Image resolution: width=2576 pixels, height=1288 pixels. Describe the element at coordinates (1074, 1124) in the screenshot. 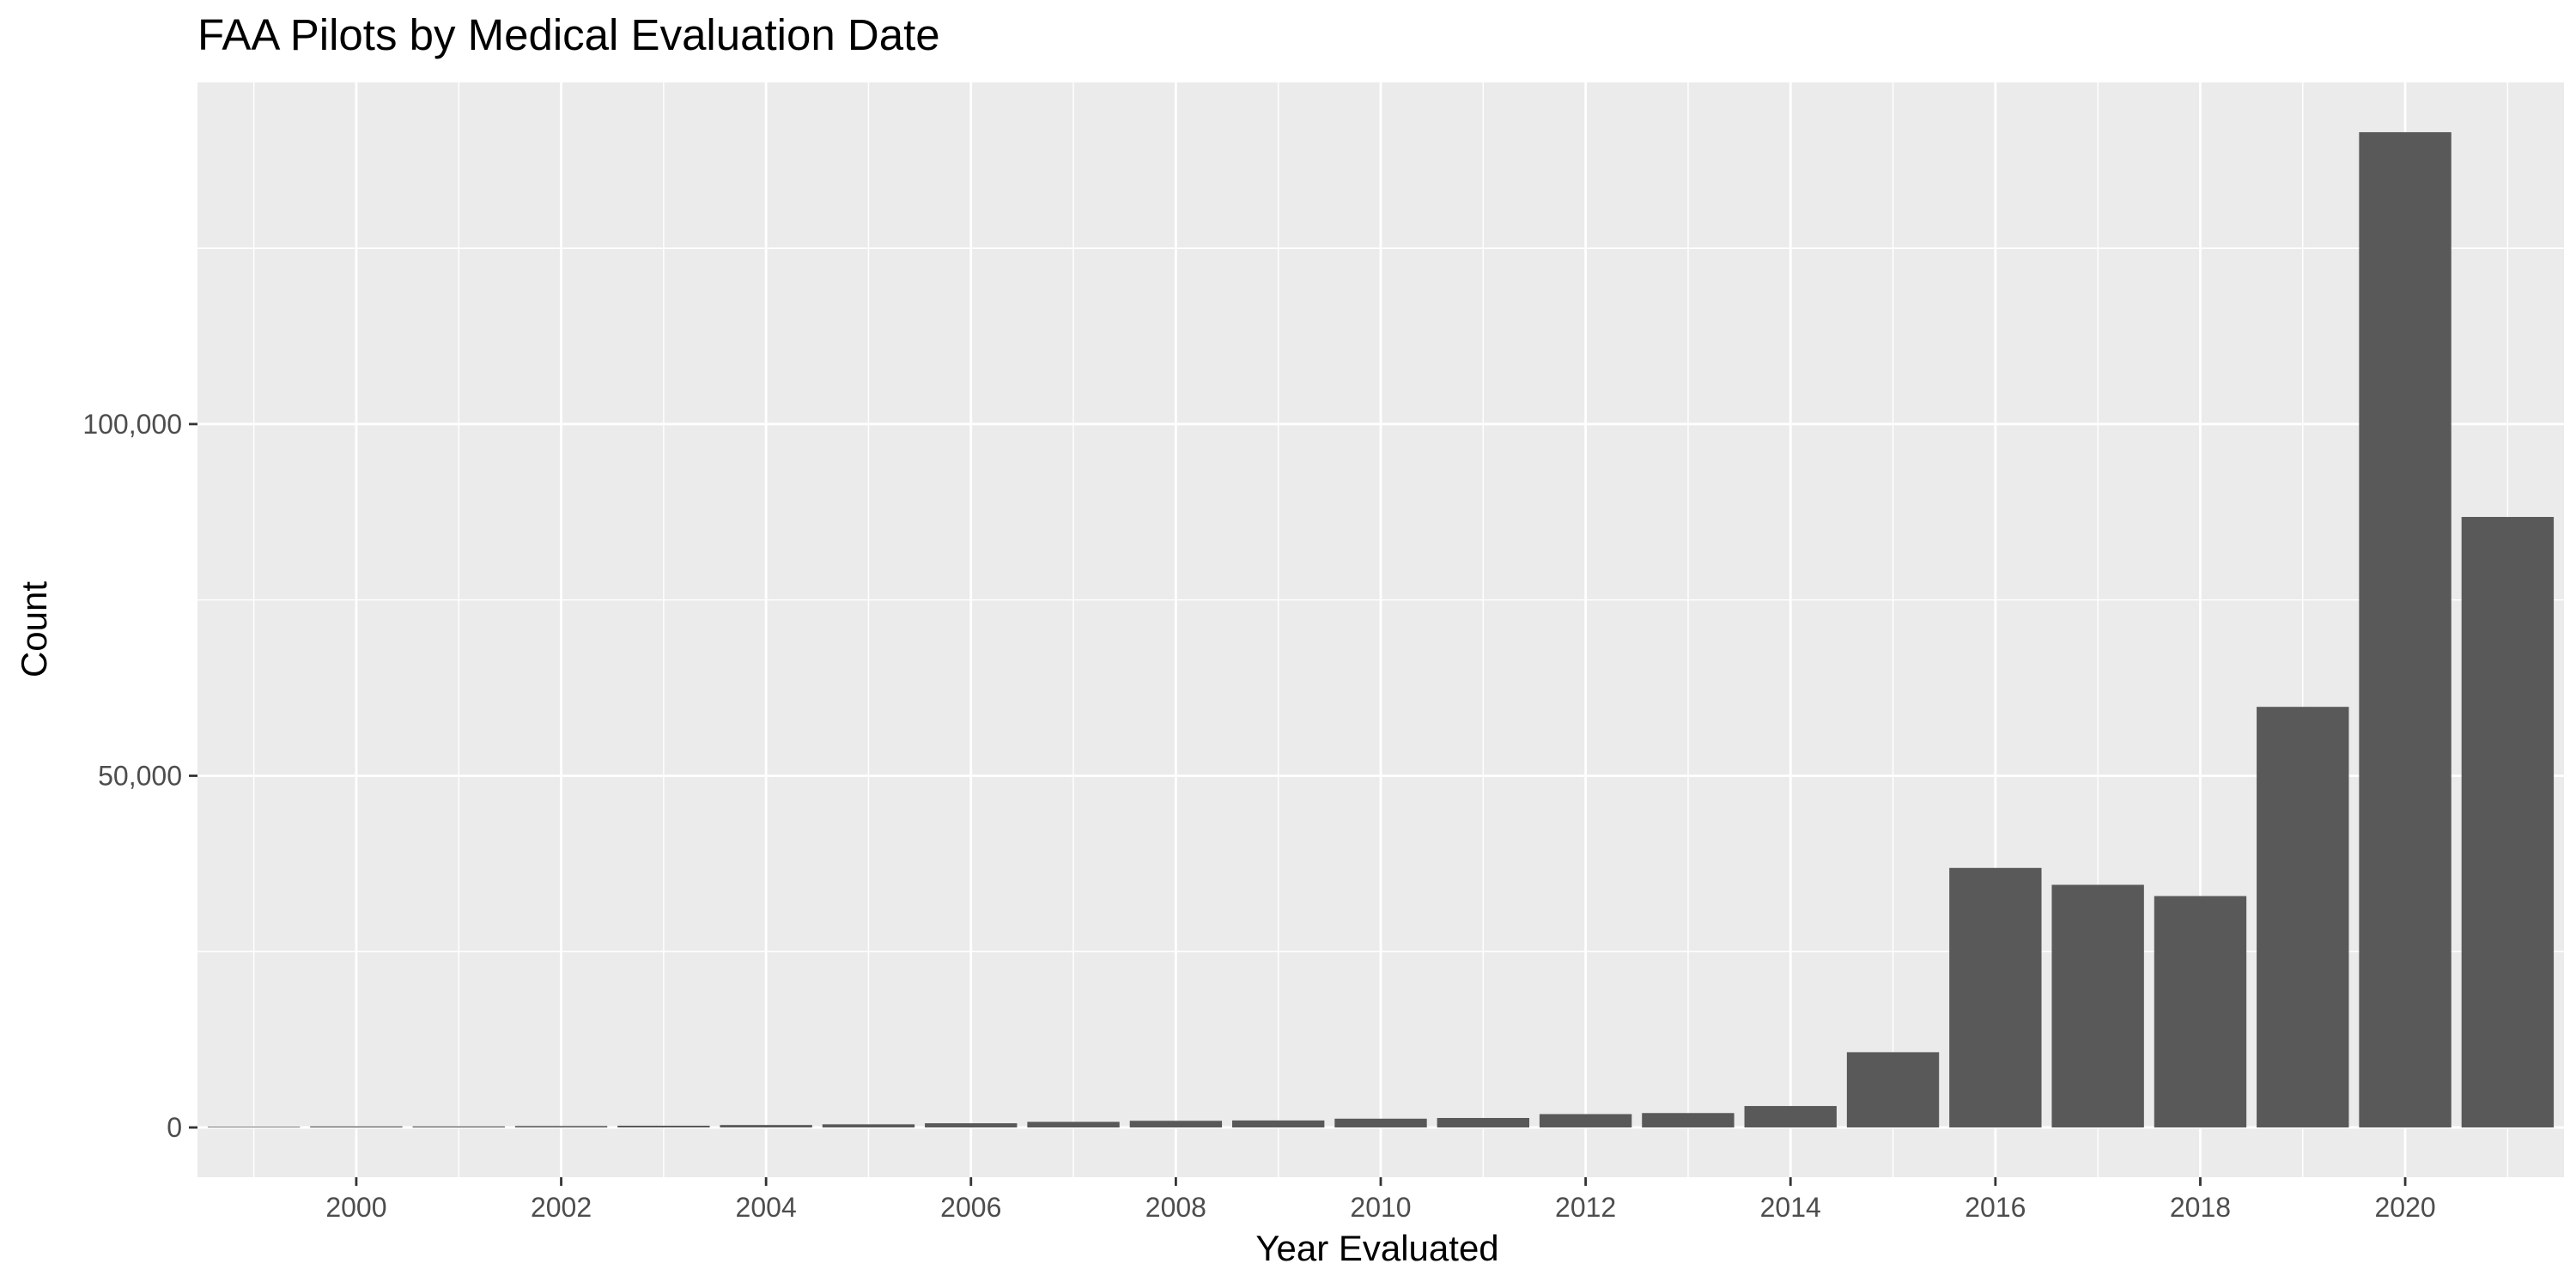

I see `bar-2007` at that location.